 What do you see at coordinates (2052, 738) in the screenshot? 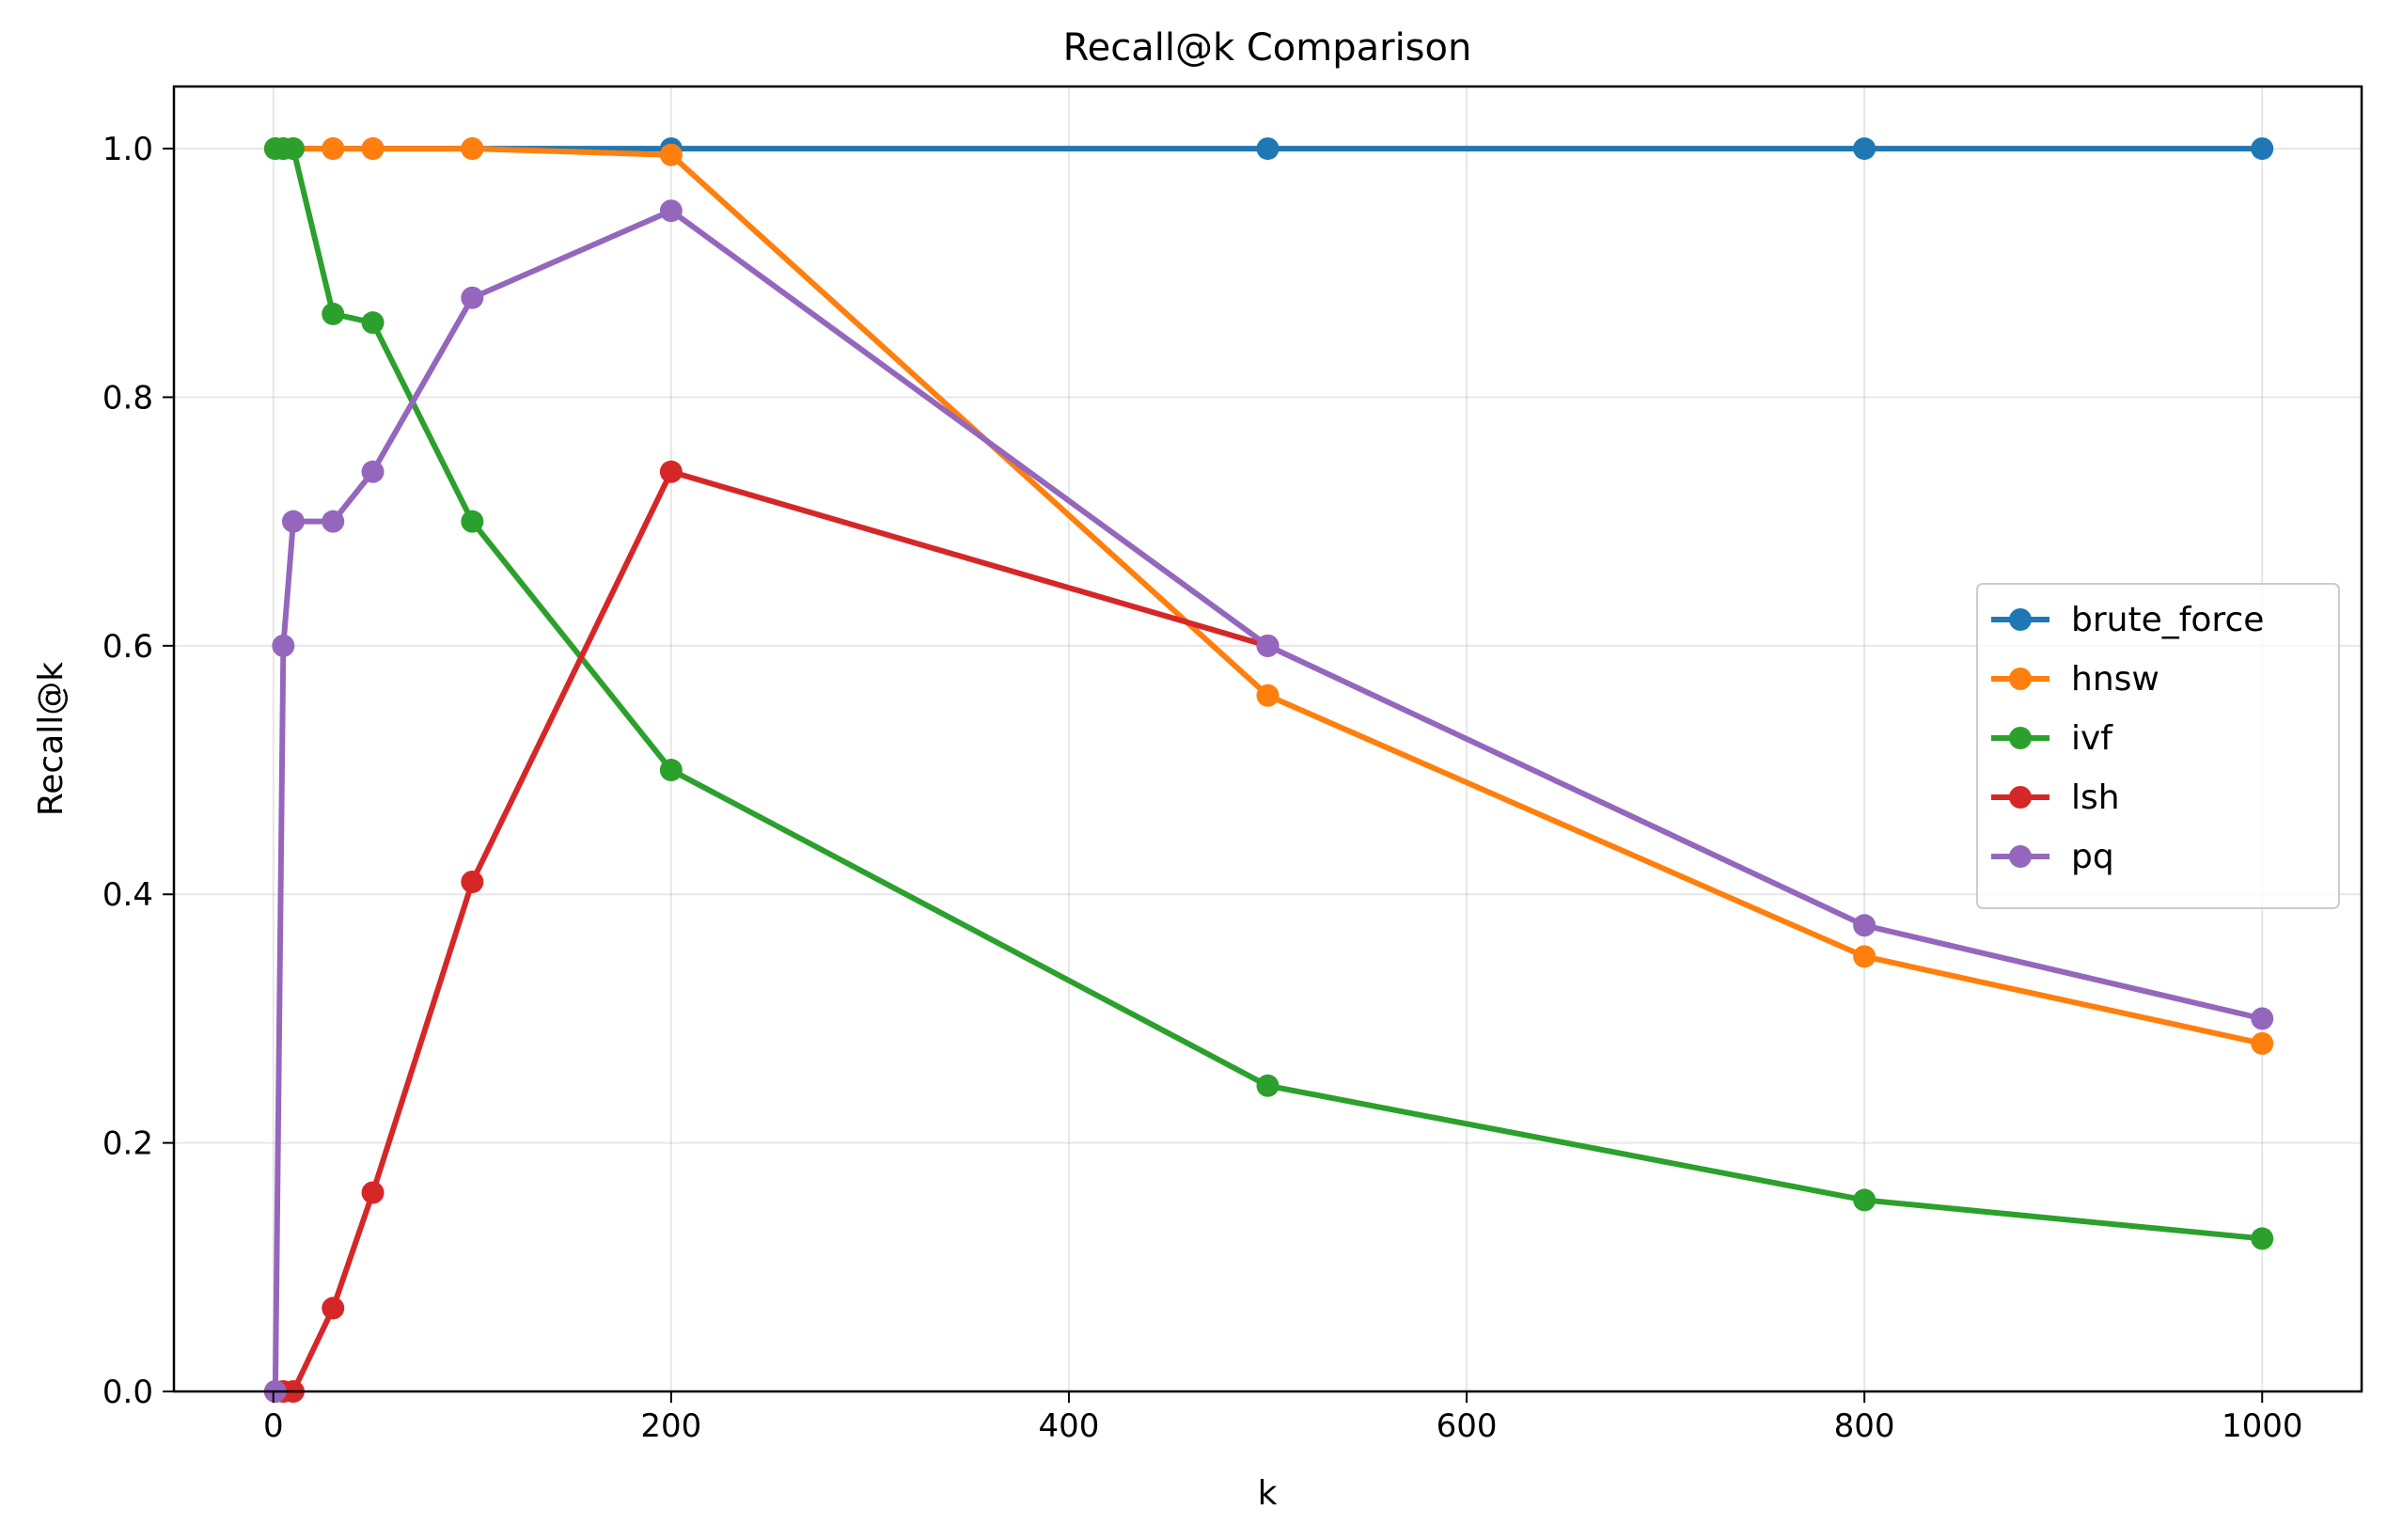
I see `legend-item: ivf` at bounding box center [2052, 738].